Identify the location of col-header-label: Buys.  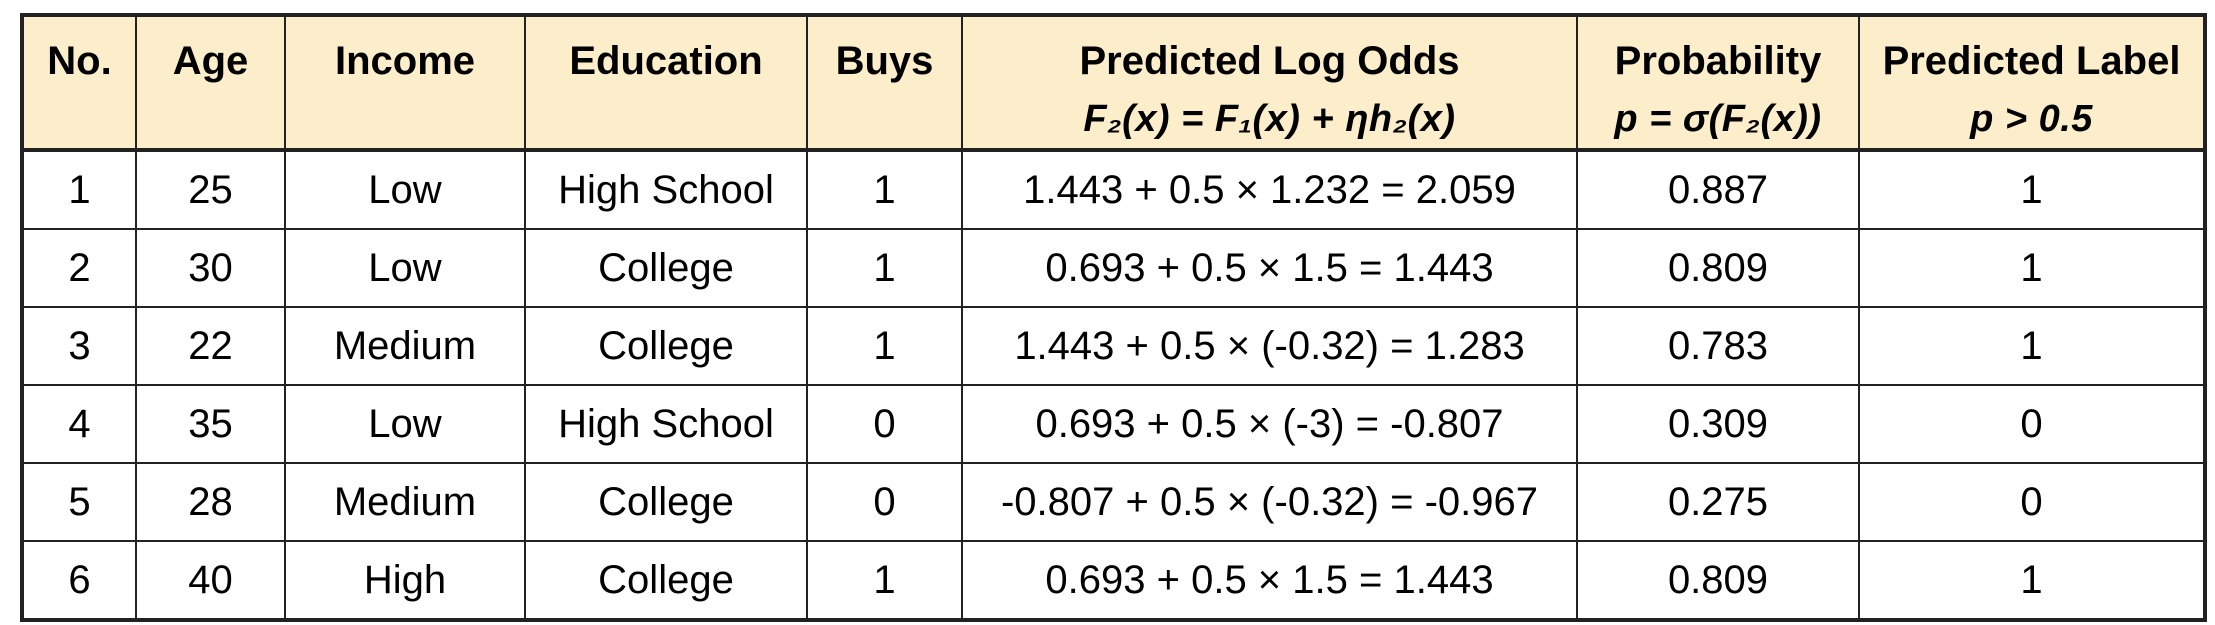
(884, 61).